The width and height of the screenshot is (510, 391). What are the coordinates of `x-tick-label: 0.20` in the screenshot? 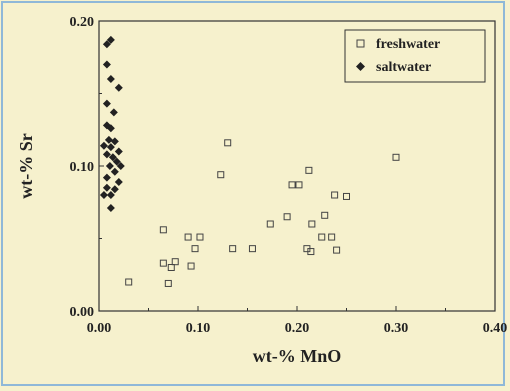 It's located at (297, 328).